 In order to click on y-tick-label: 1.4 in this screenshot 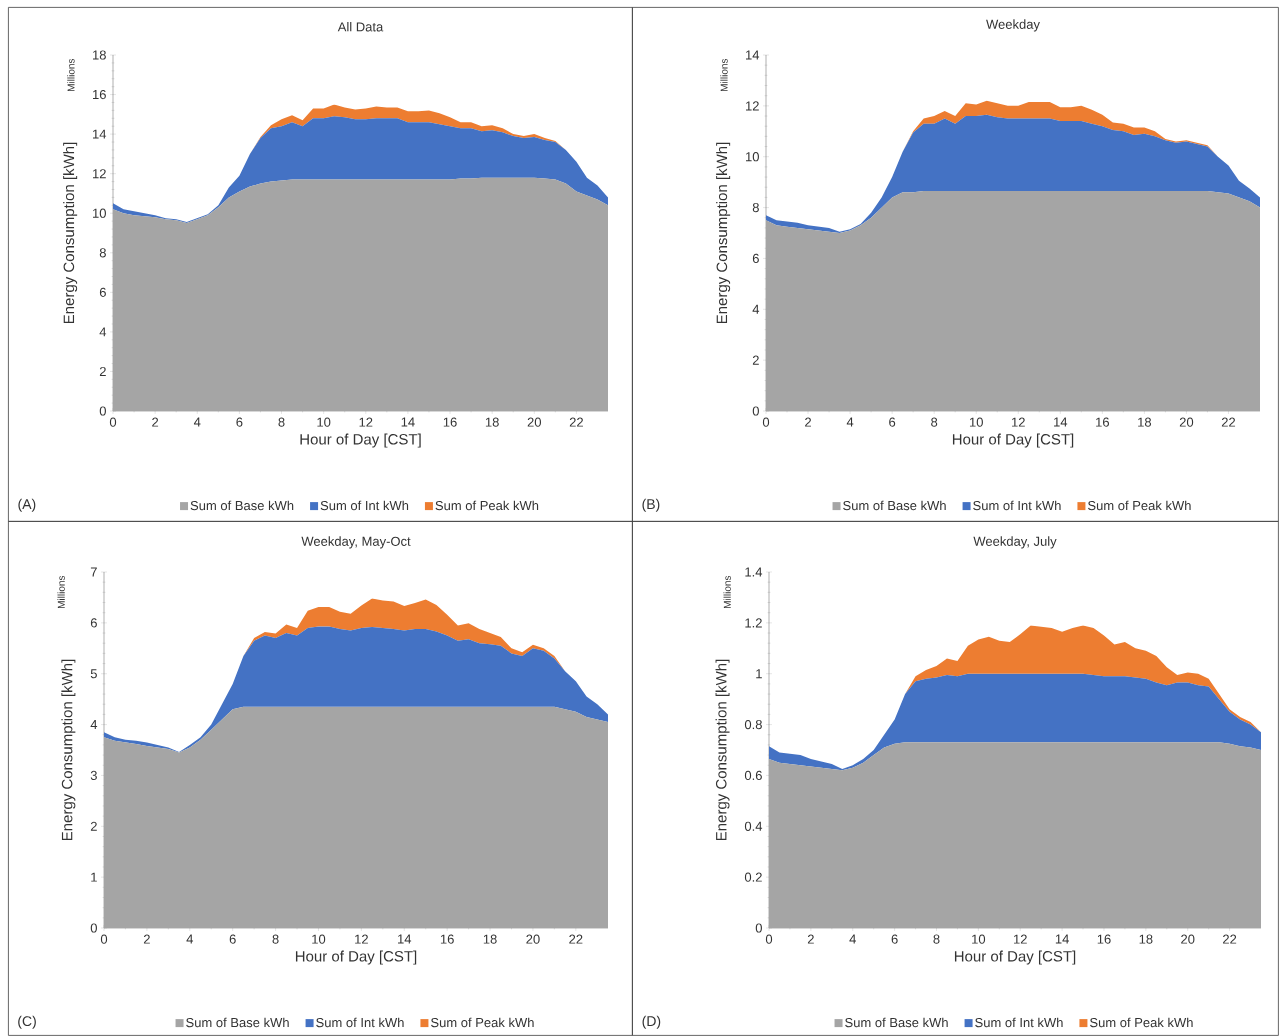, I will do `click(754, 572)`.